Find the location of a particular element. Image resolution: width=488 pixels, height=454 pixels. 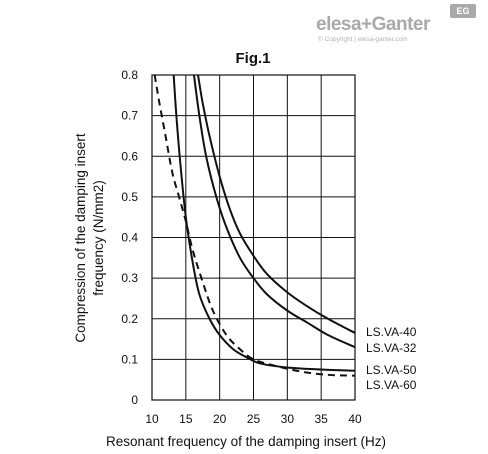

legend-entry-ls-va-50: LS.VA-50 is located at coordinates (391, 370).